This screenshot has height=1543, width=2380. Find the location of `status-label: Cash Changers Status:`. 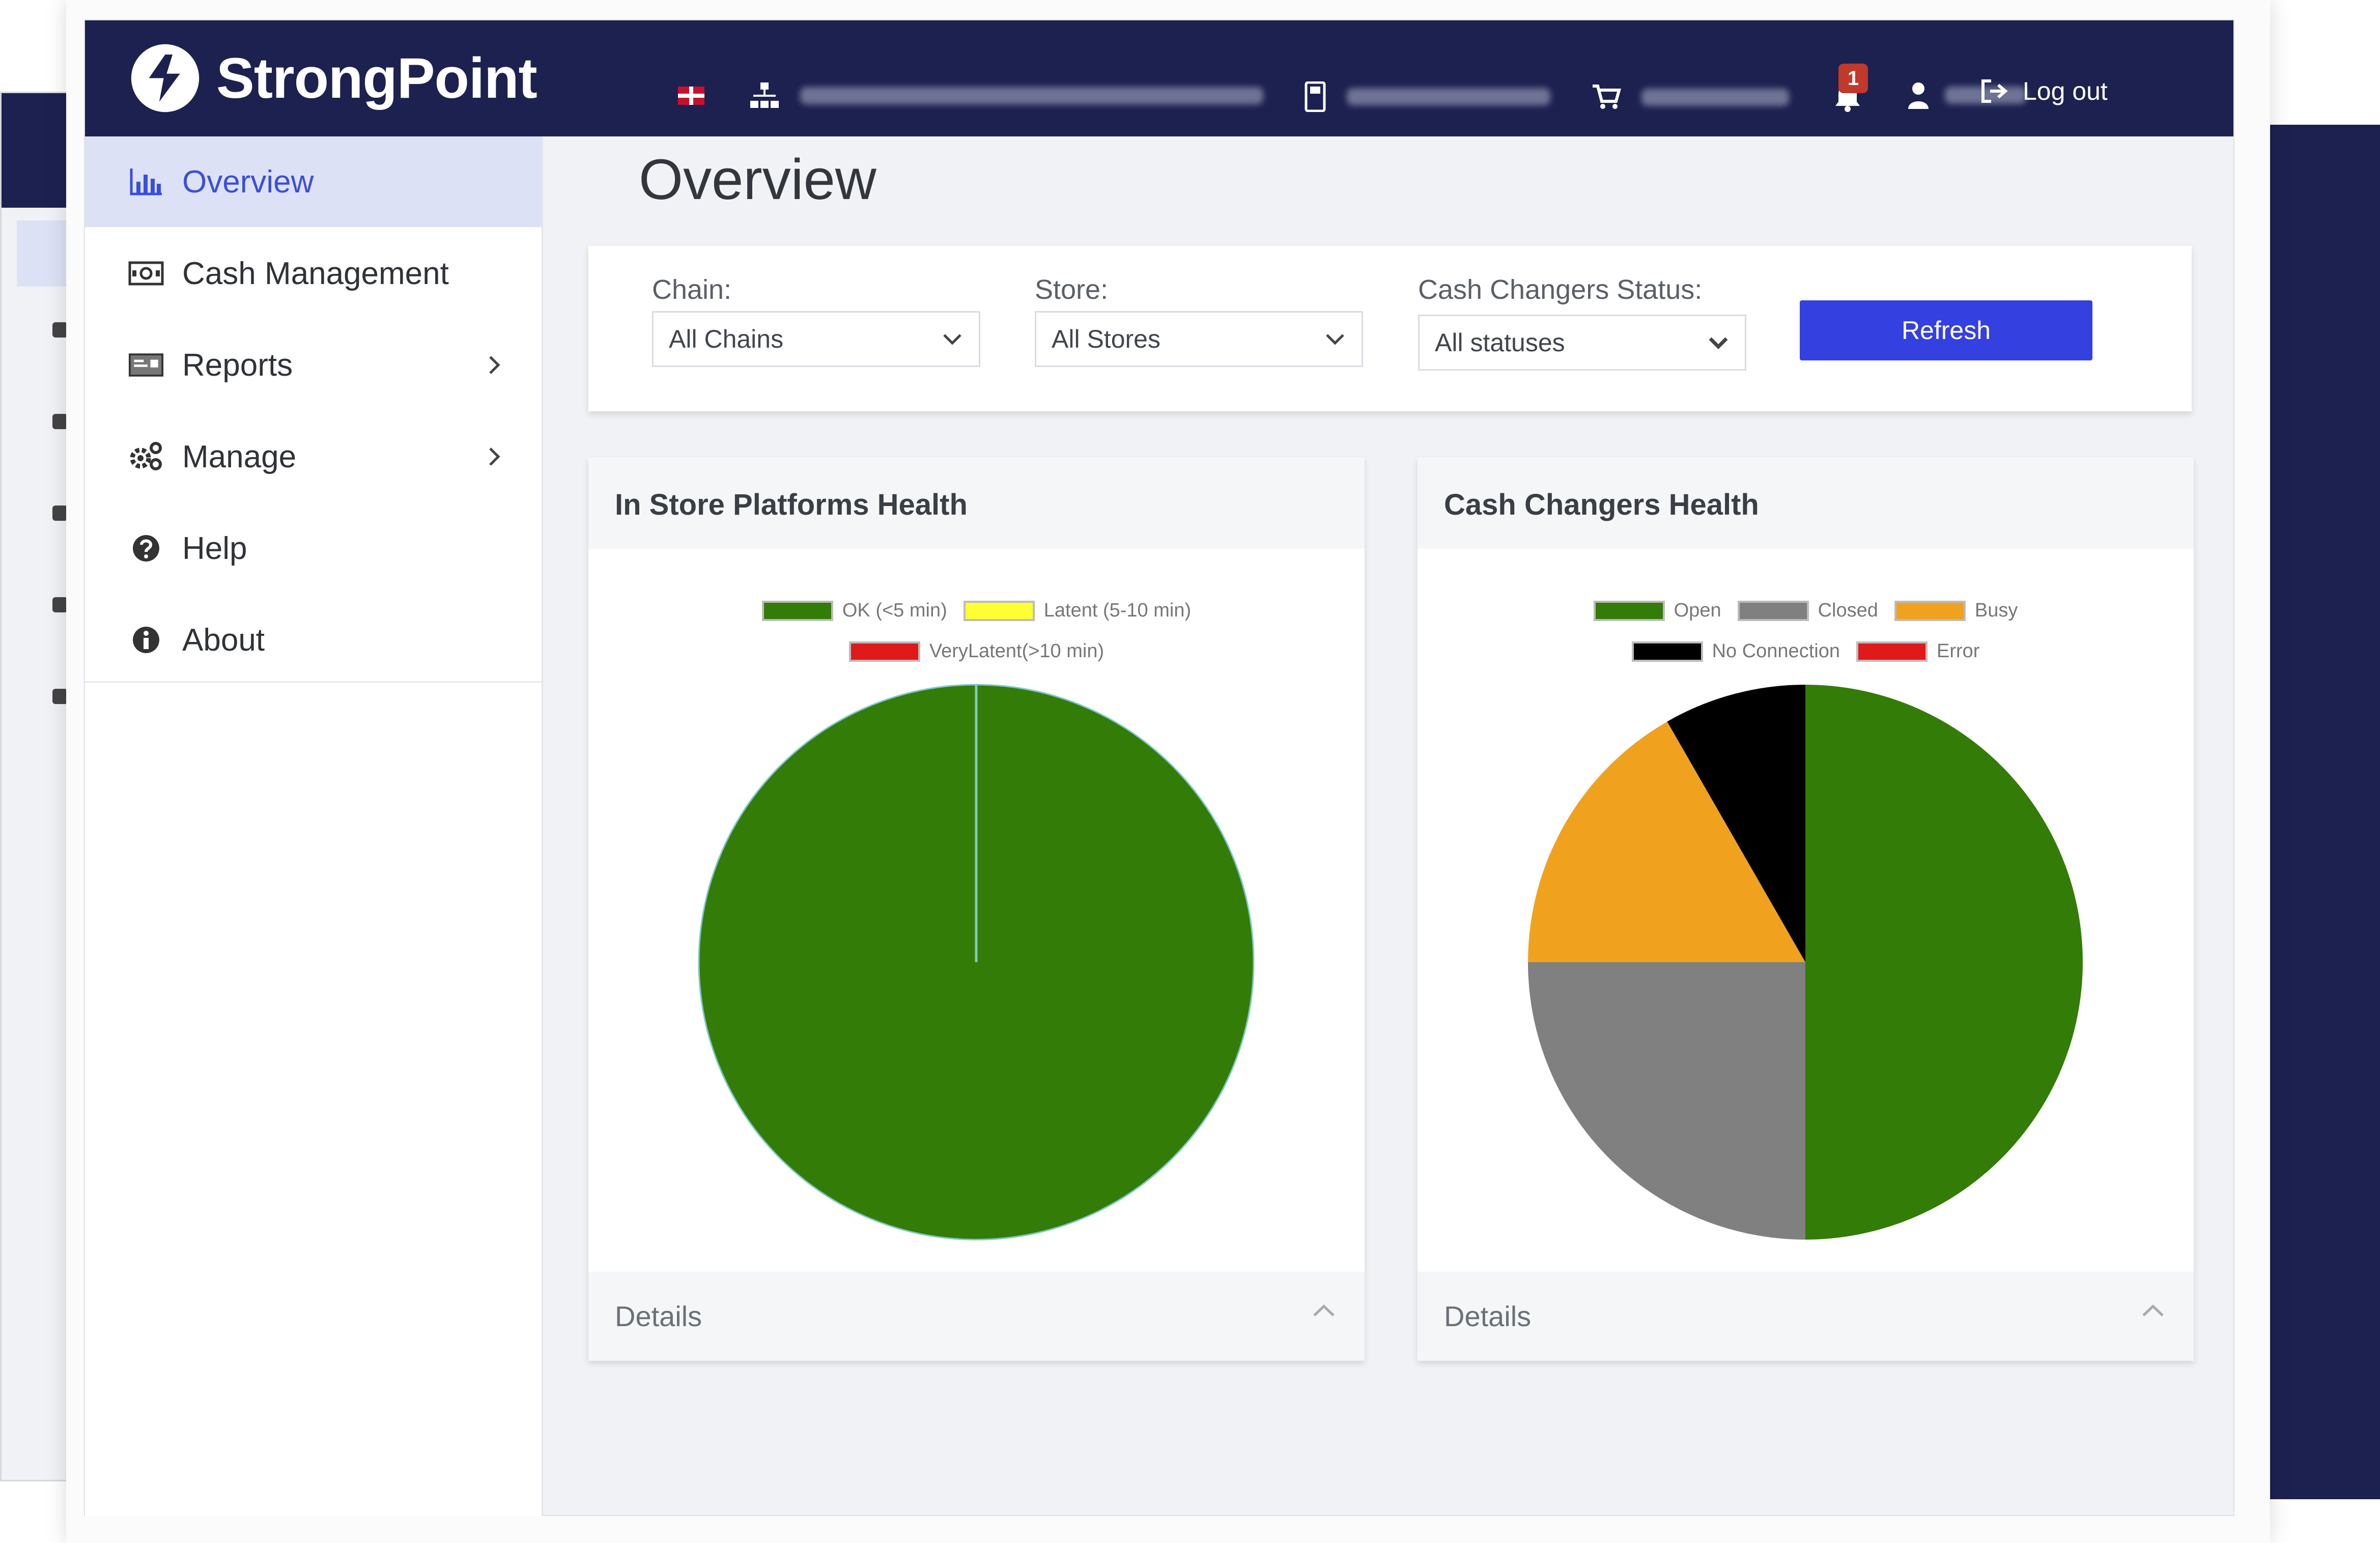

status-label: Cash Changers Status: is located at coordinates (1560, 289).